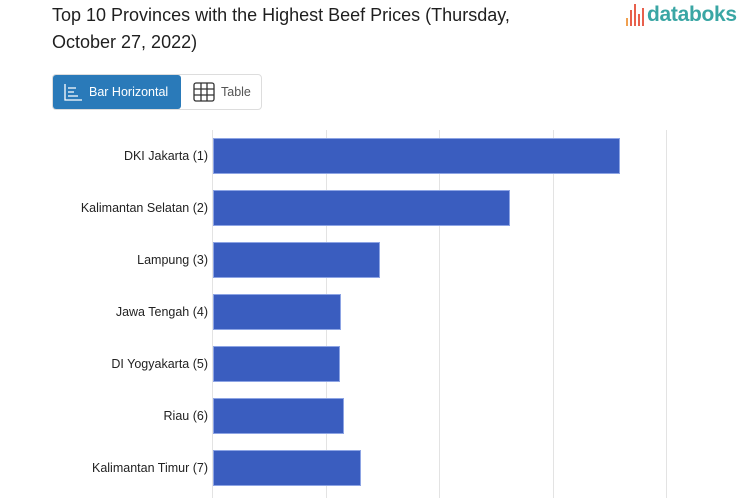 This screenshot has width=753, height=498. Describe the element at coordinates (204, 92) in the screenshot. I see `table-grid-icon` at that location.